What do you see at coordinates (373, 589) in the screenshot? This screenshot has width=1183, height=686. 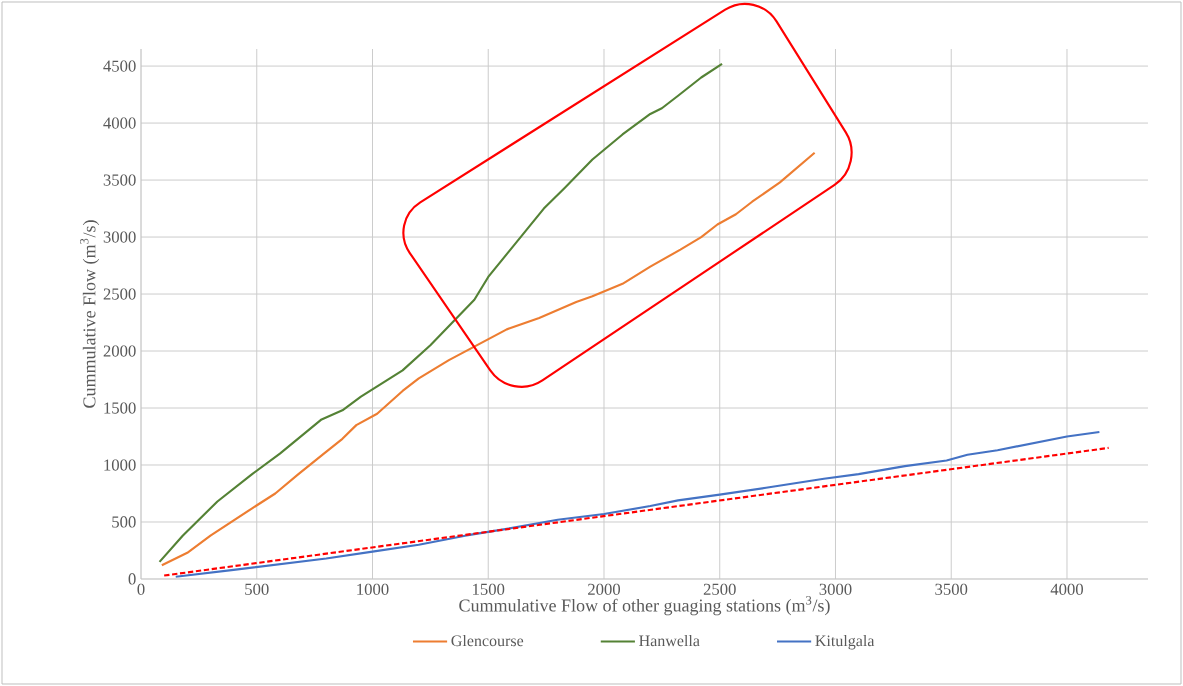 I see `x-tick-label: 1000` at bounding box center [373, 589].